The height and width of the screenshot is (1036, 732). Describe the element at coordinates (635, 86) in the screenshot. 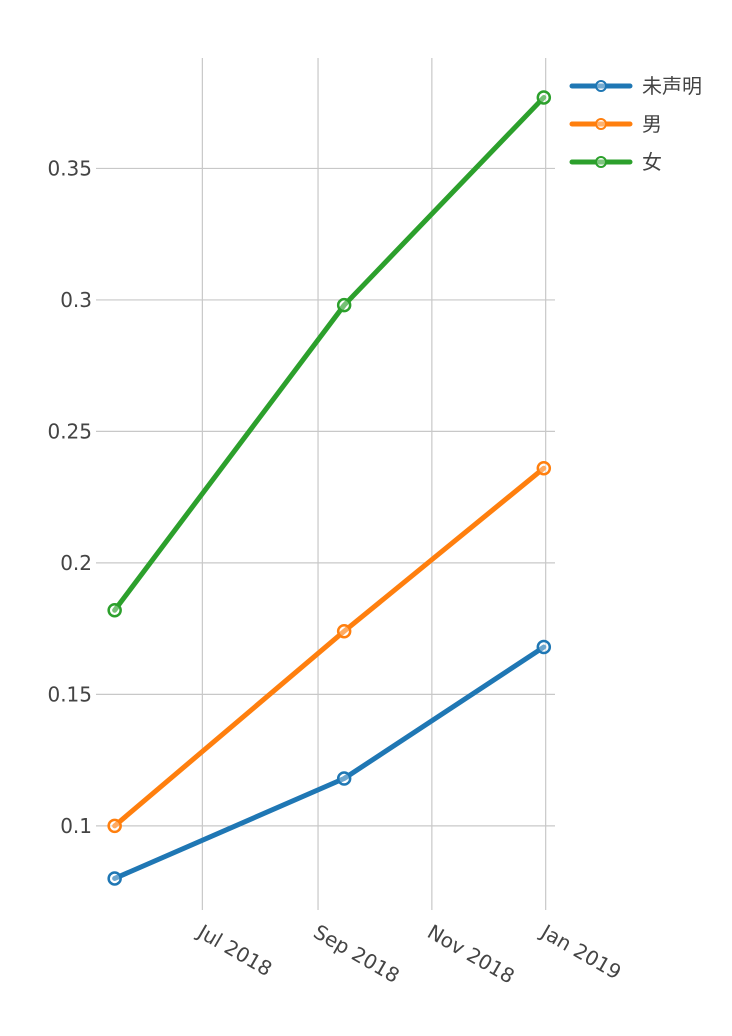

I see `legend-item-0: 未声明` at that location.